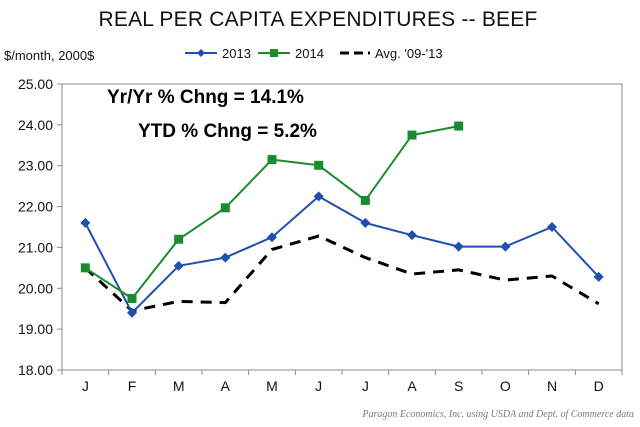  Describe the element at coordinates (35, 288) in the screenshot. I see `y-tick-label: 20.00` at that location.